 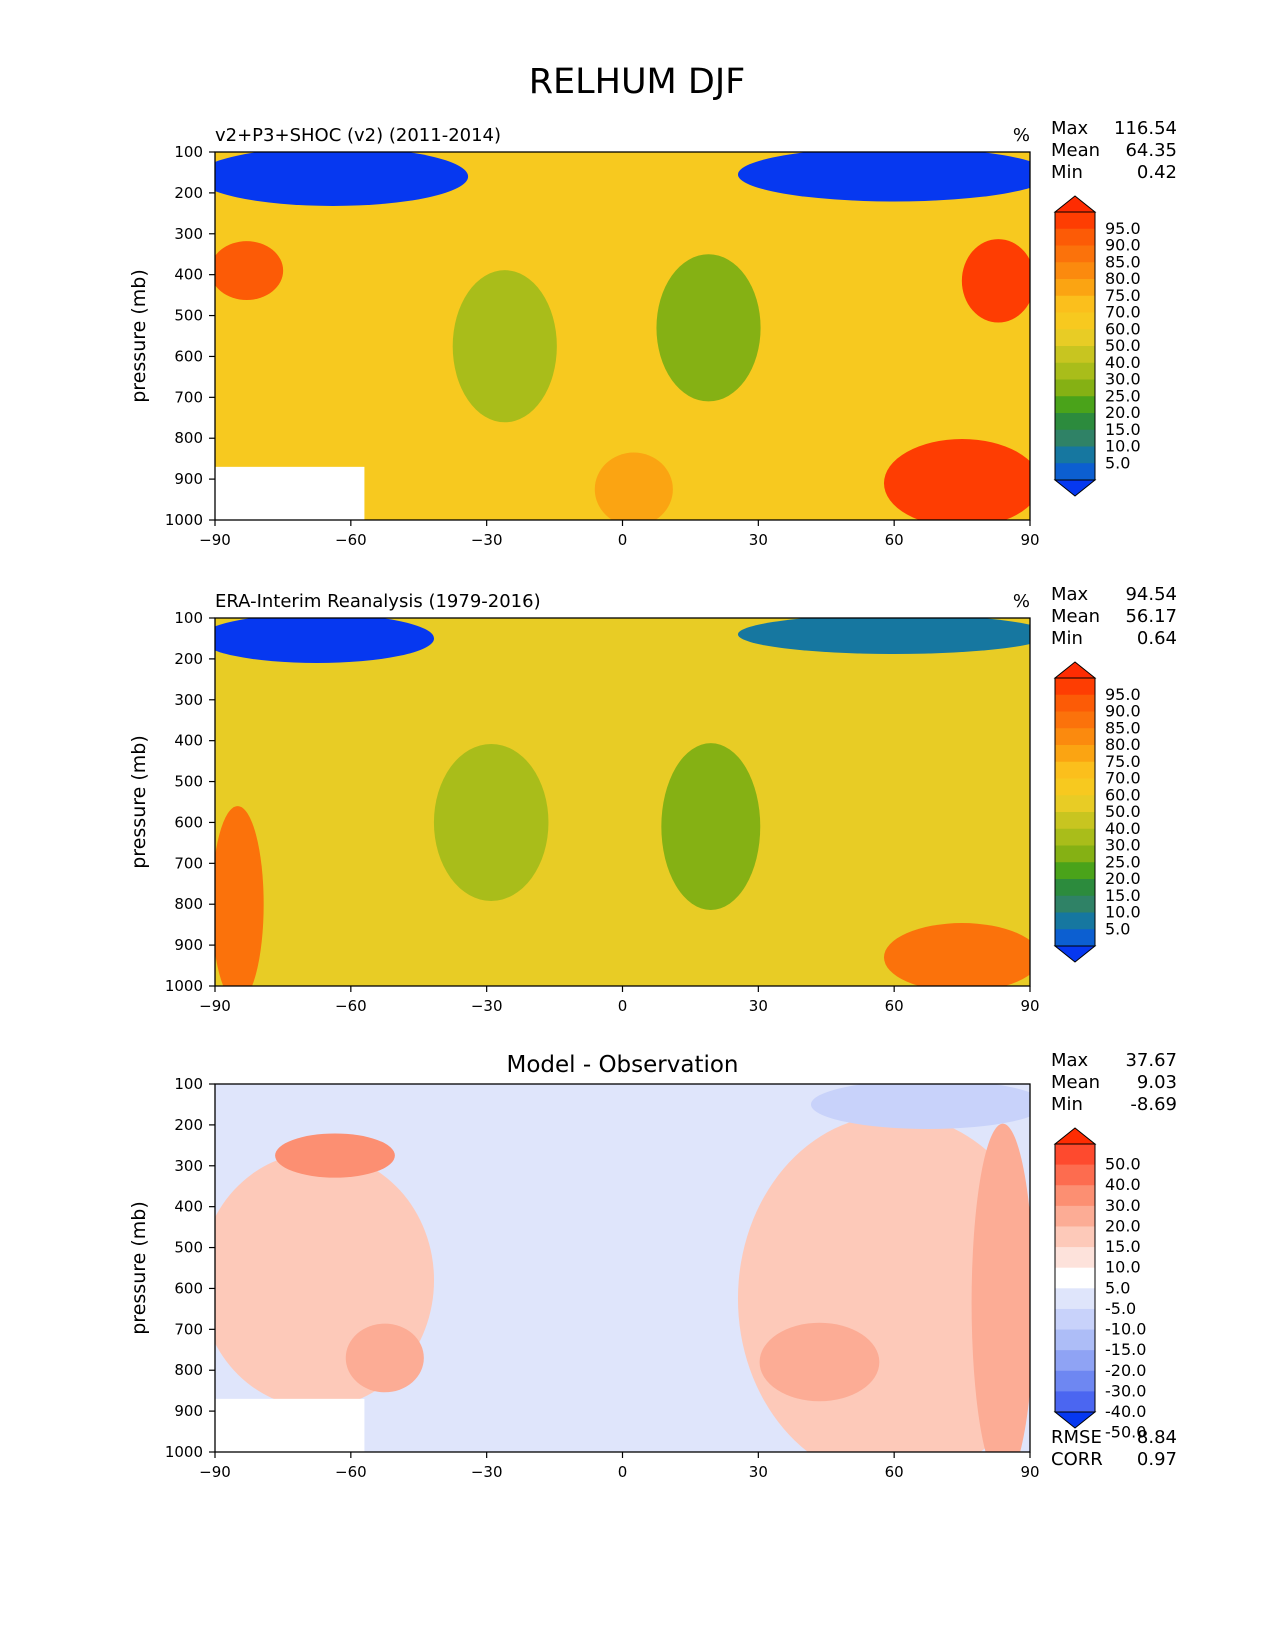 What do you see at coordinates (1077, 1459) in the screenshot?
I see `stat-label: CORR` at bounding box center [1077, 1459].